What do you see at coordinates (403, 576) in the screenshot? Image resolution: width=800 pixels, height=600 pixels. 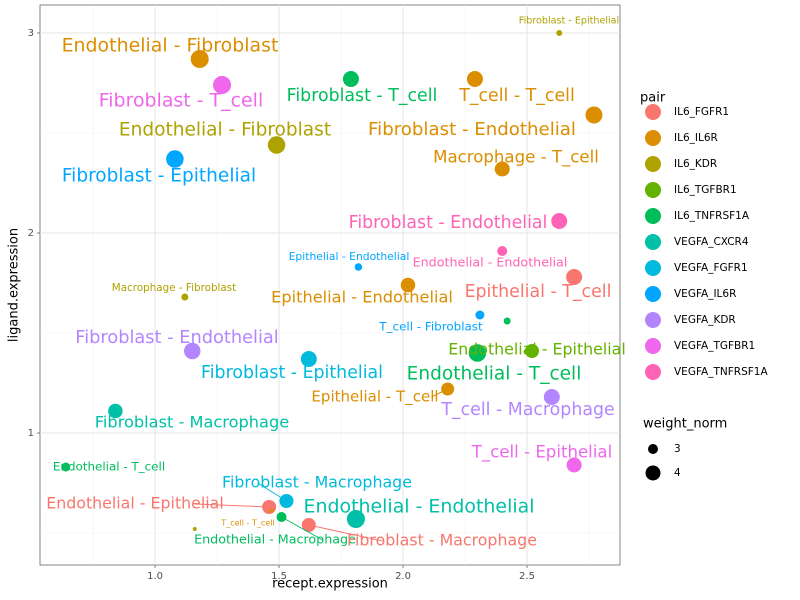 I see `x-tick-label: 2.0` at bounding box center [403, 576].